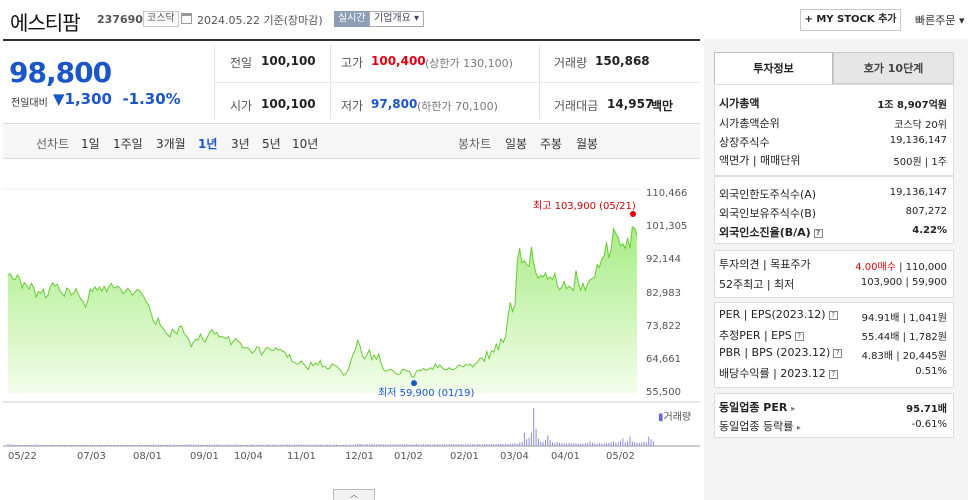 The width and height of the screenshot is (968, 500). What do you see at coordinates (834, 274) in the screenshot?
I see `opinion-section` at bounding box center [834, 274].